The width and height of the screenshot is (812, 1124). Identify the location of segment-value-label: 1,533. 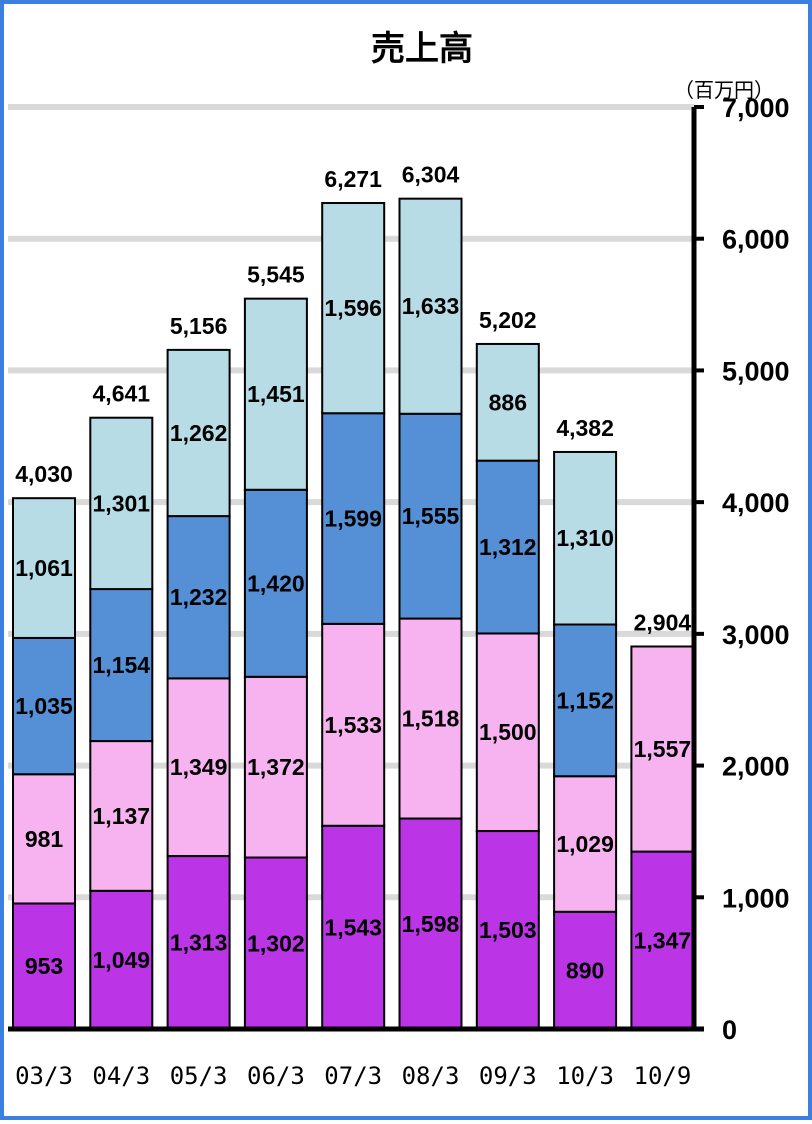
(353, 725).